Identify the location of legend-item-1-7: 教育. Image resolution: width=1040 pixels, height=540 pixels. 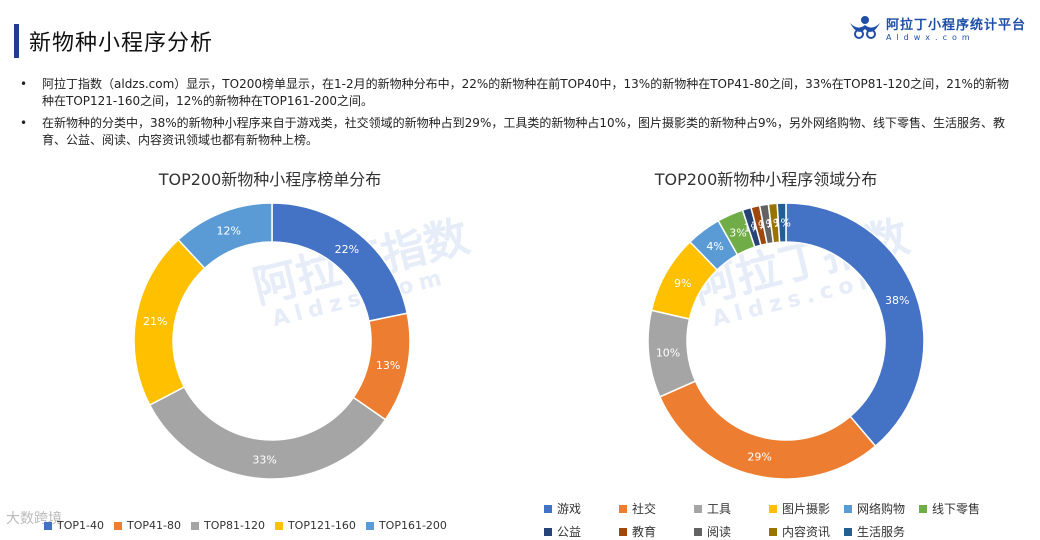
(656, 531).